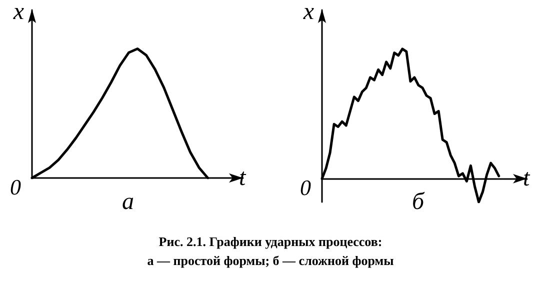  I want to click on annotation: б, so click(418, 202).